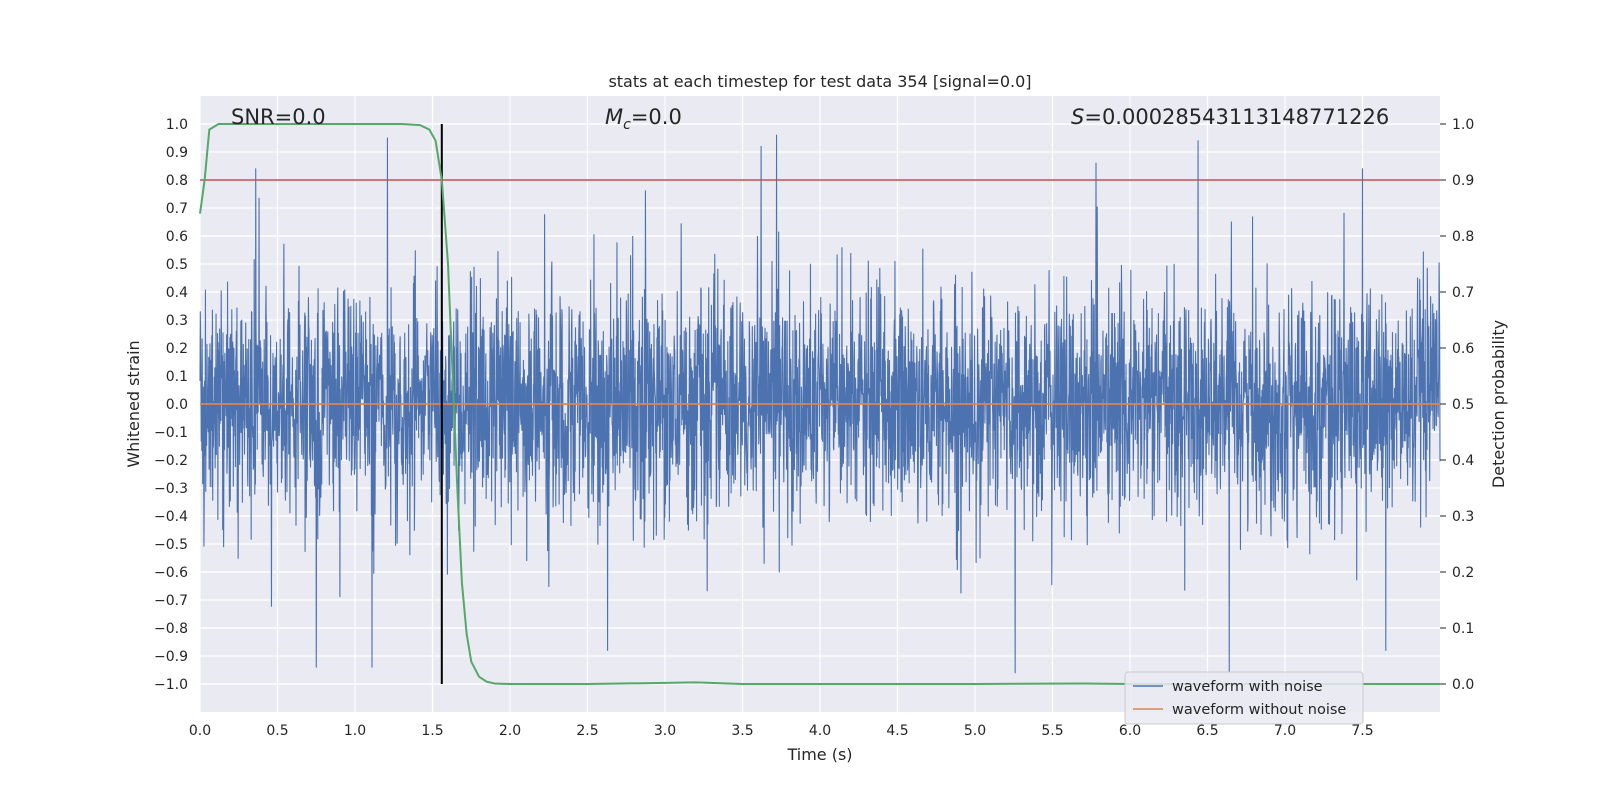 This screenshot has height=800, width=1600. Describe the element at coordinates (587, 731) in the screenshot. I see `x-tick-label: 2.5` at that location.